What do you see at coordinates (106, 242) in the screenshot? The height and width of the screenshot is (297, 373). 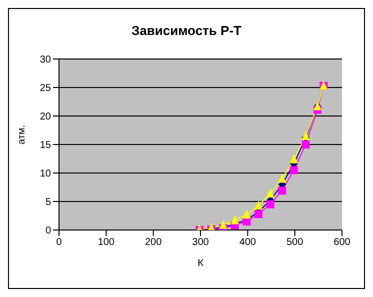 I see `x-tick-label: 100` at bounding box center [106, 242].